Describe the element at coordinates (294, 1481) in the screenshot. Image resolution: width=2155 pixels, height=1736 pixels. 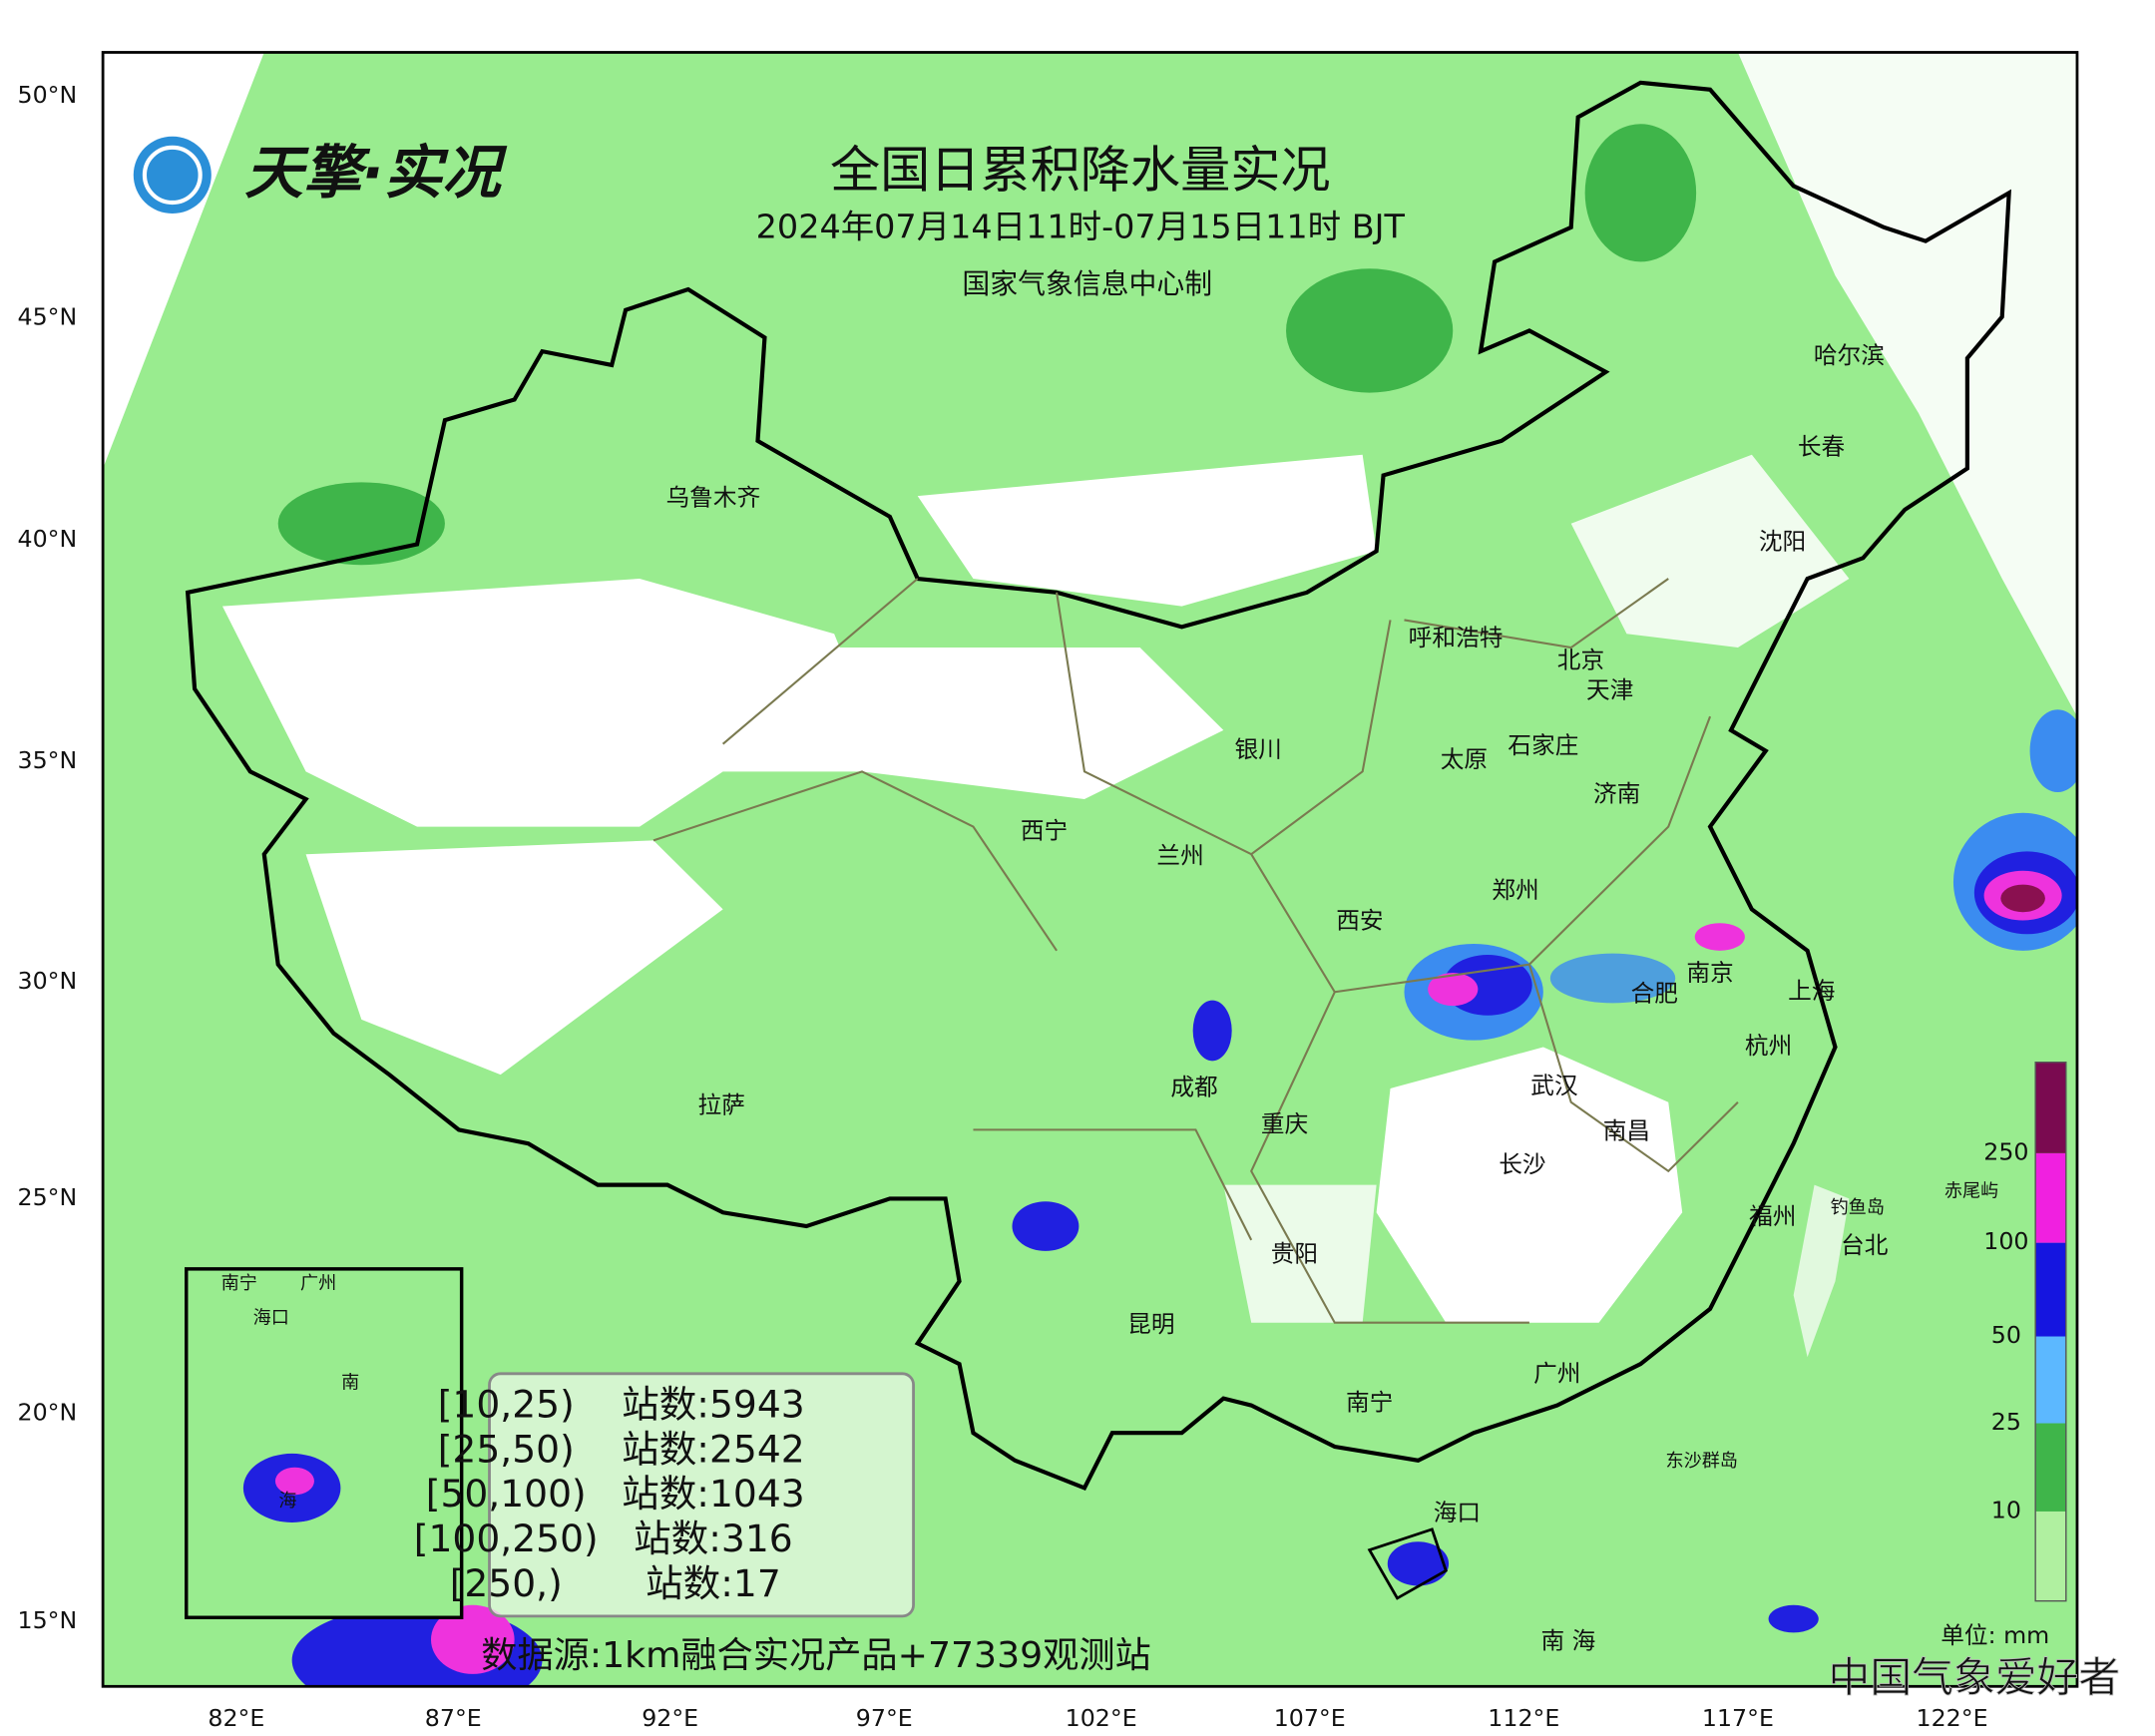
I see `inset-rain` at that location.